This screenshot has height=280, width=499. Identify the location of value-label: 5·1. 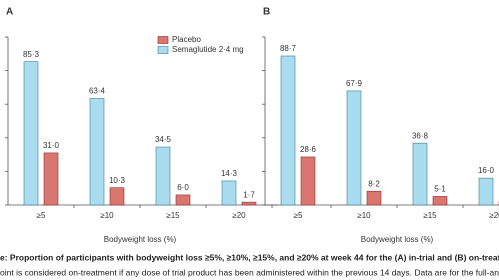
(440, 189).